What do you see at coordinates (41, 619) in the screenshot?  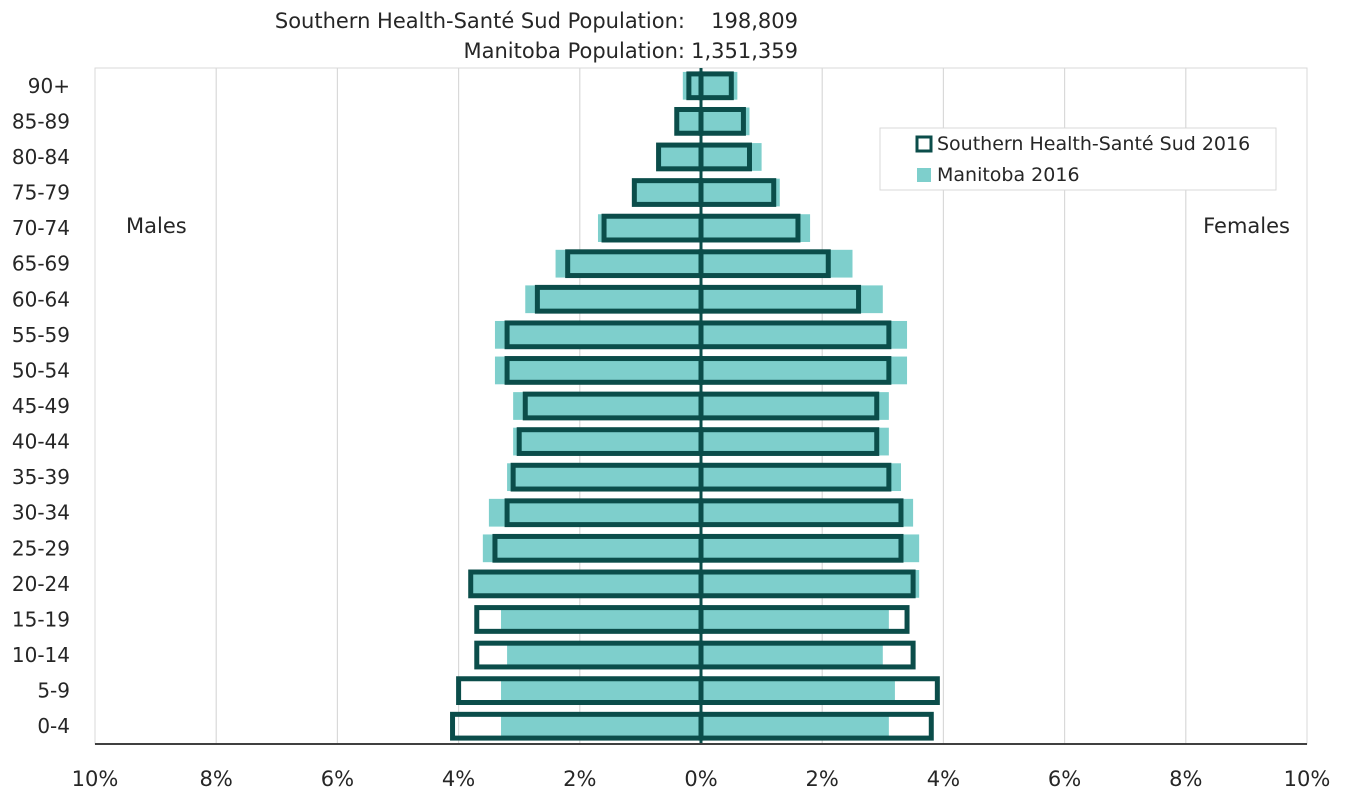 I see `y-tick-label: 15-19` at bounding box center [41, 619].